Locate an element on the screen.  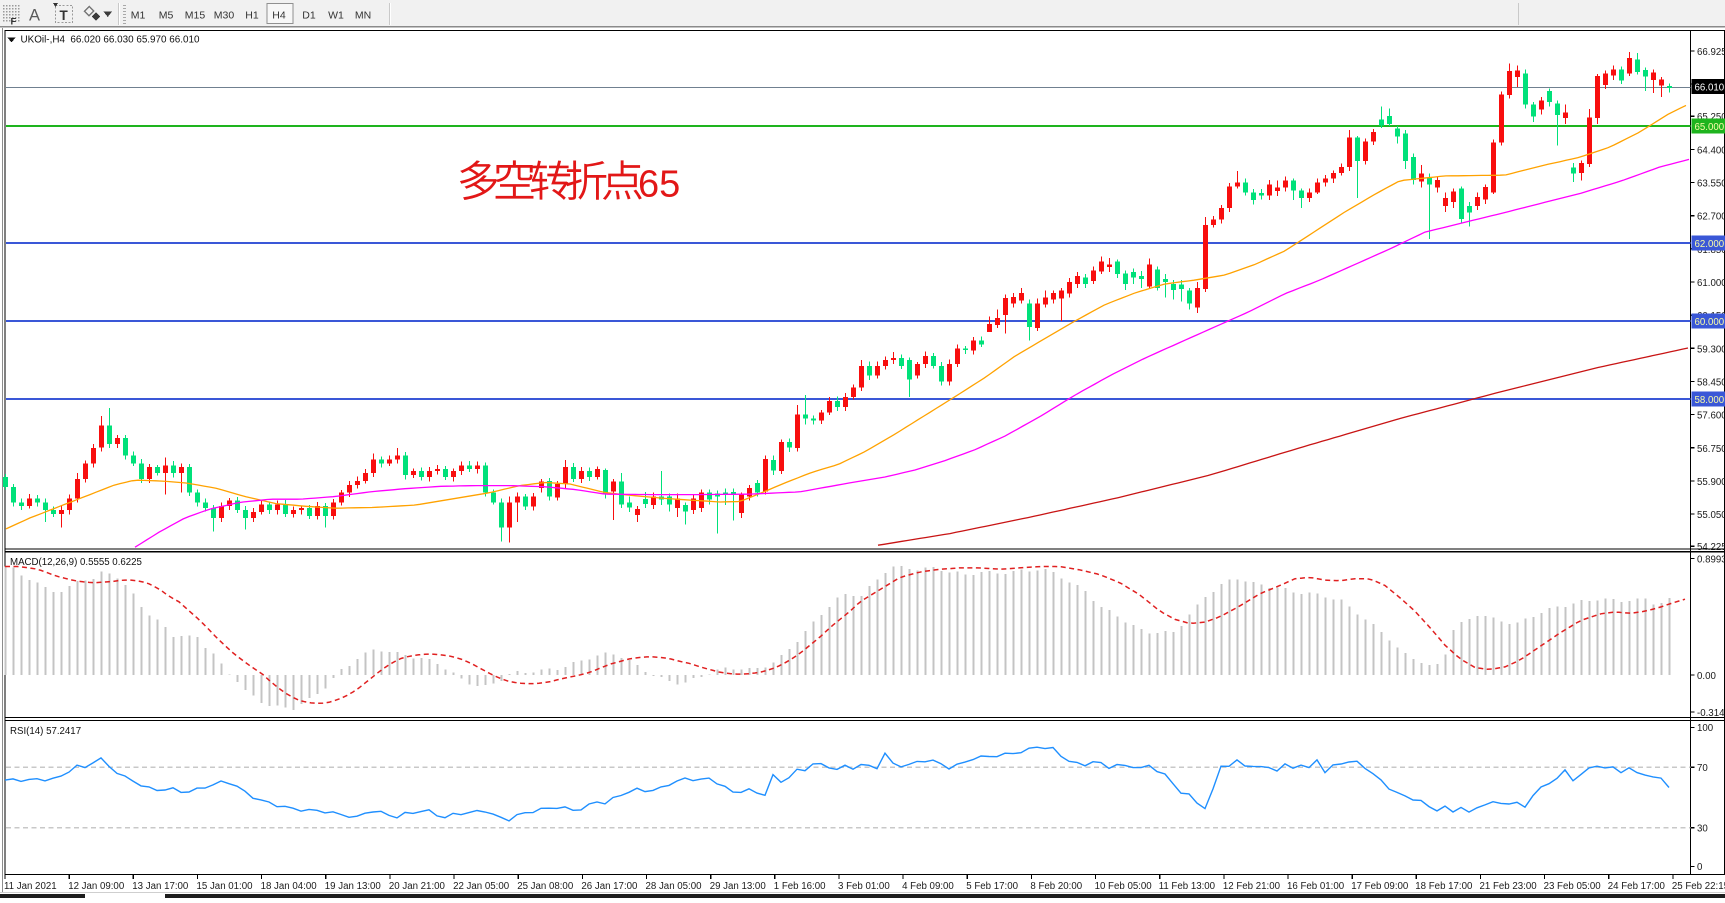
svg-text: 18 Feb 17:00 is located at coordinates (1444, 886).